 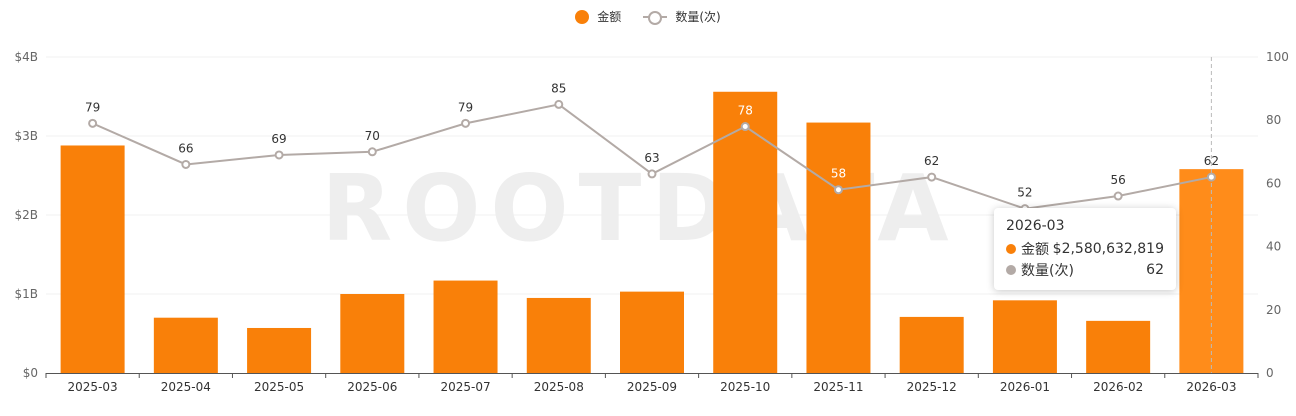 I want to click on left-axis-tick-label: $2B, so click(x=26, y=215).